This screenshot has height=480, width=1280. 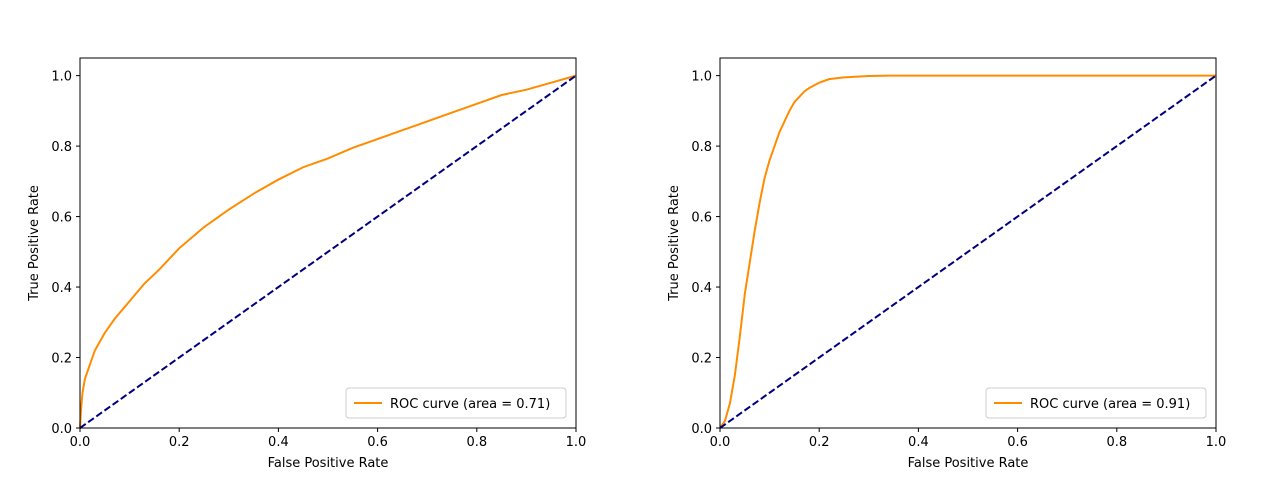 I want to click on legend-label: ROC curve (area = 0.71), so click(x=470, y=404).